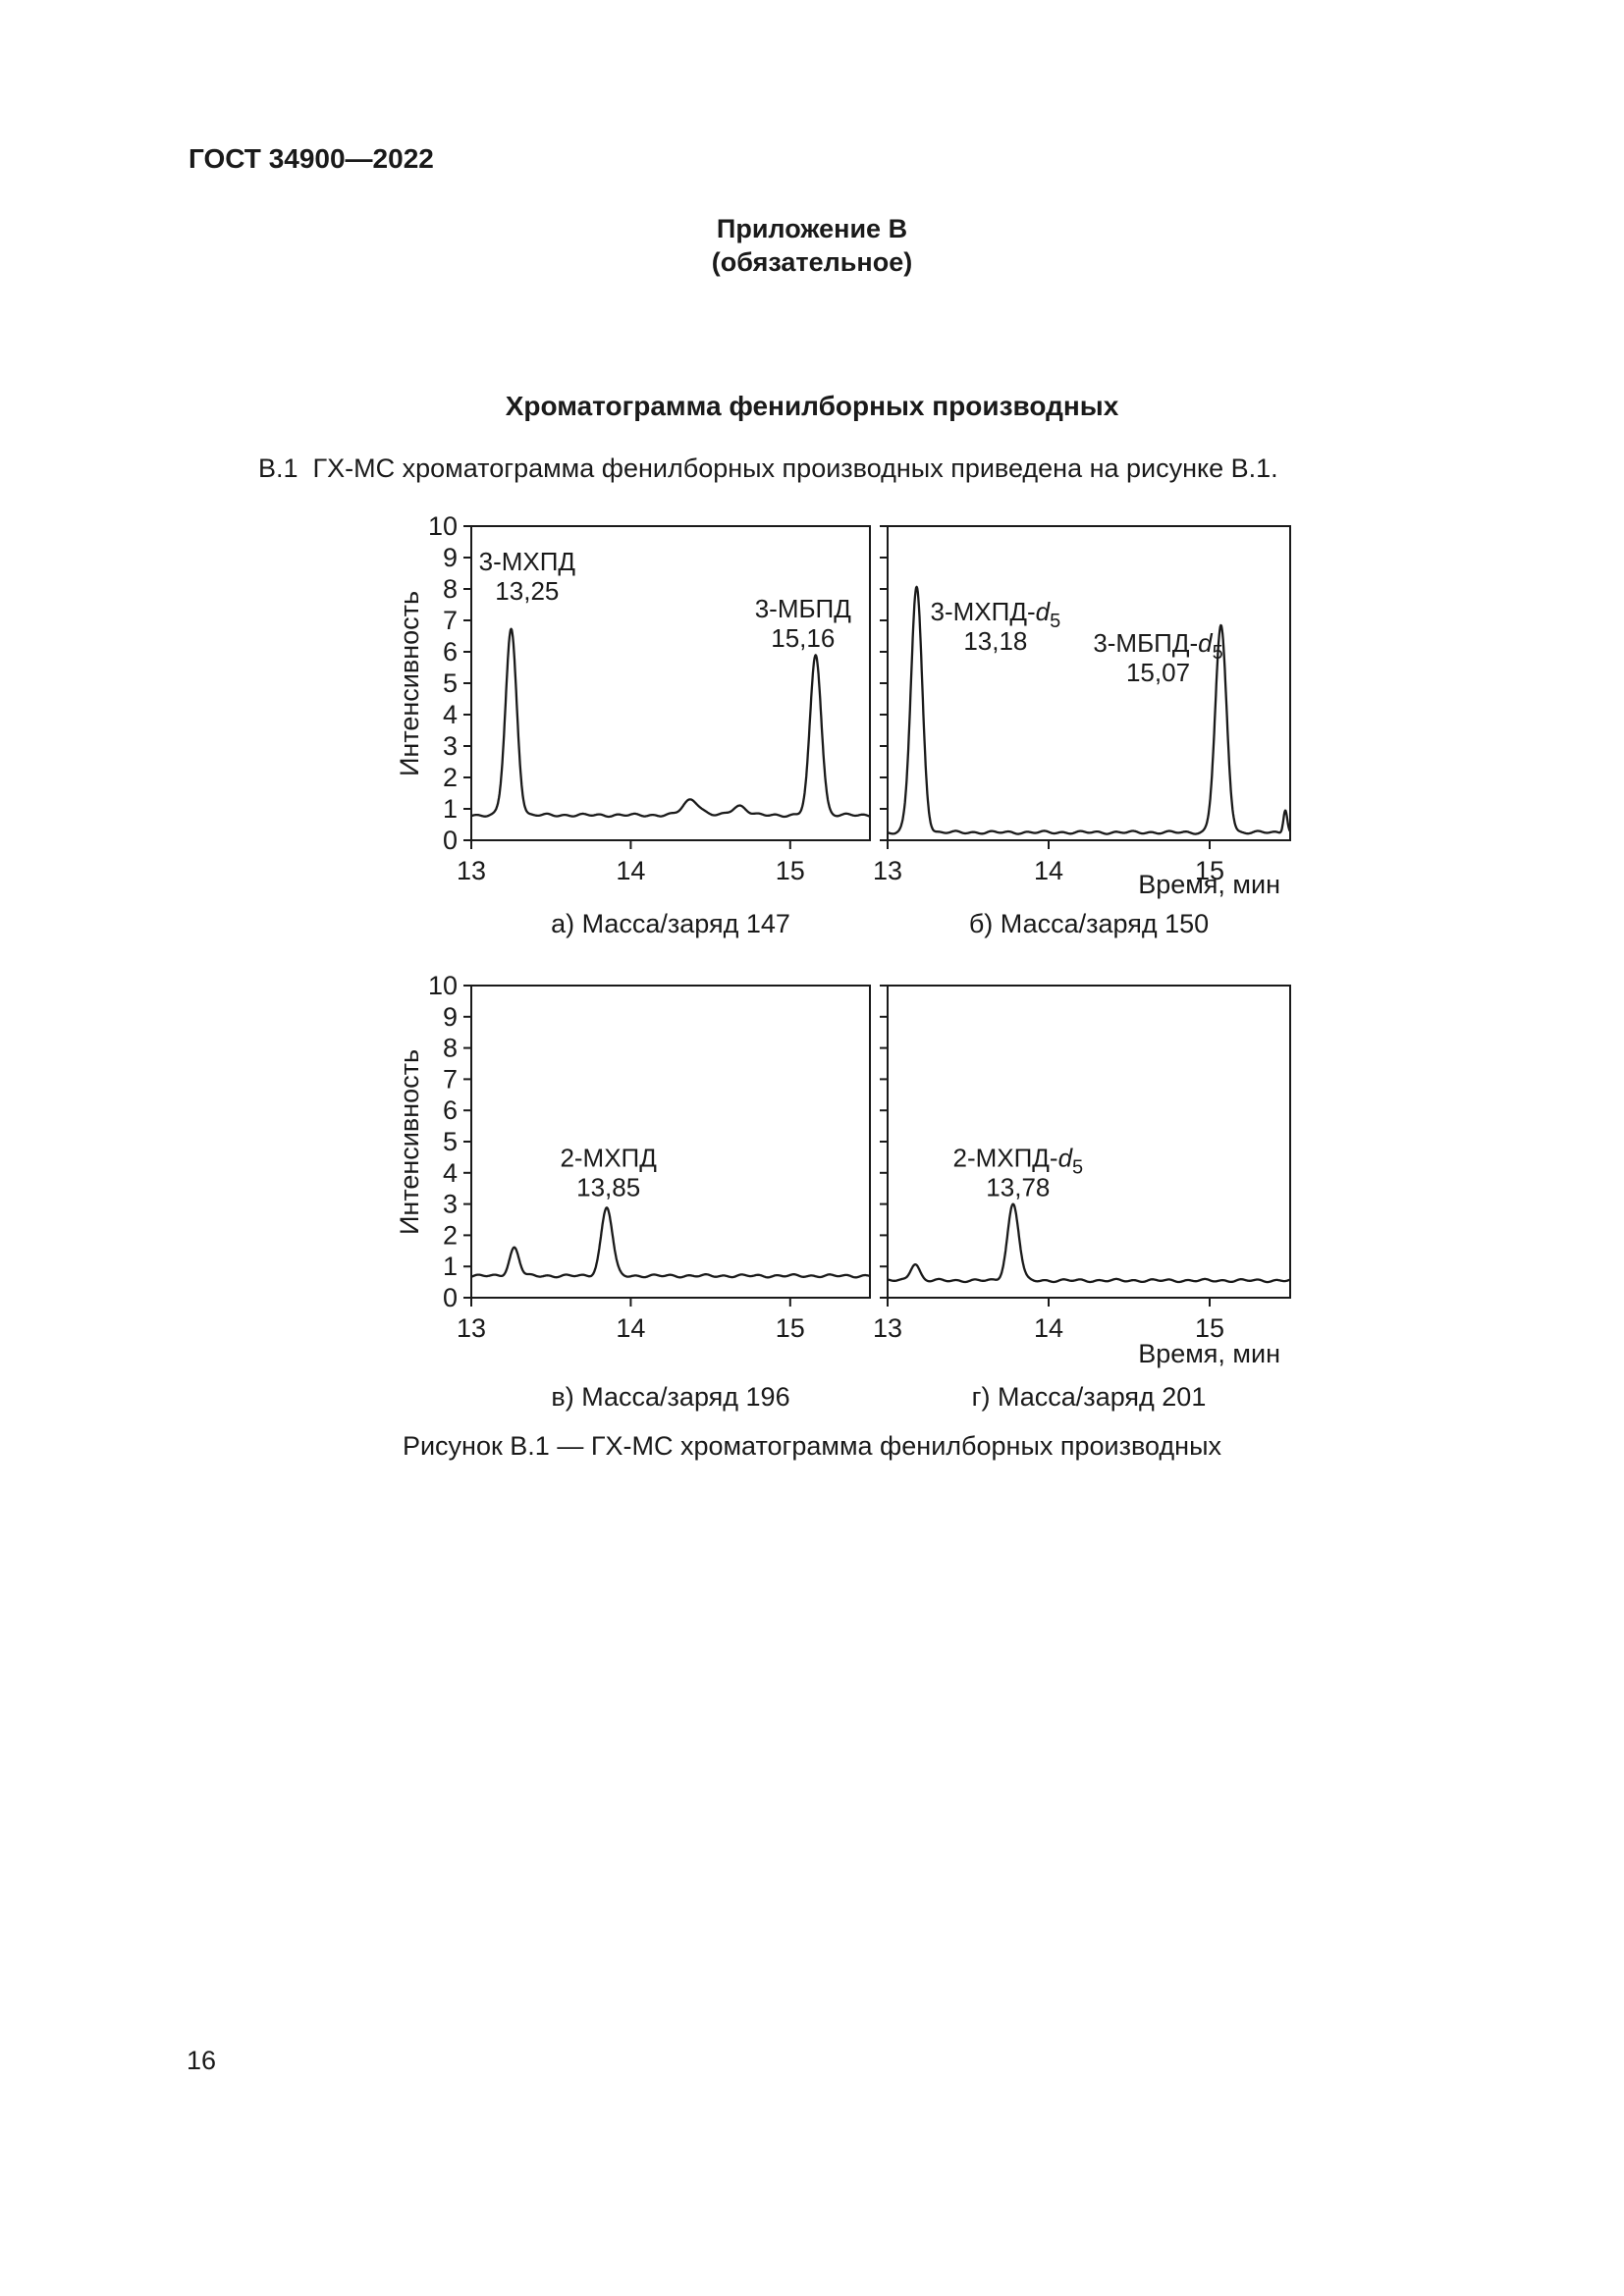 This screenshot has width=1624, height=2296. What do you see at coordinates (803, 638) in the screenshot?
I see `peak-annotation: 15,16` at bounding box center [803, 638].